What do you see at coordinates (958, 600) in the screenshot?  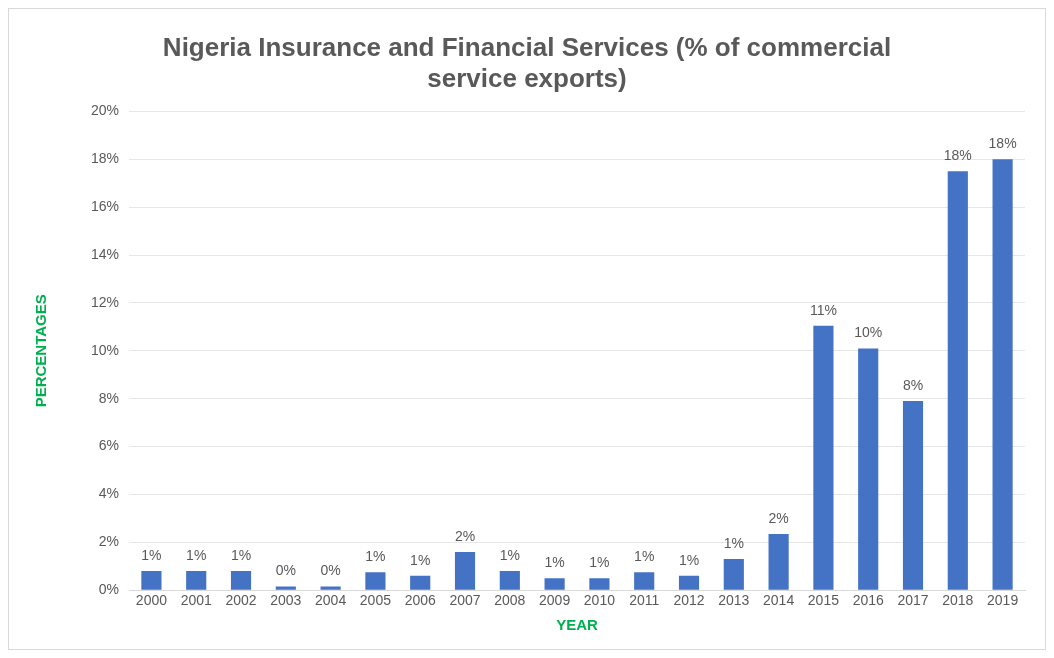 I see `x-tick-label: 2018` at bounding box center [958, 600].